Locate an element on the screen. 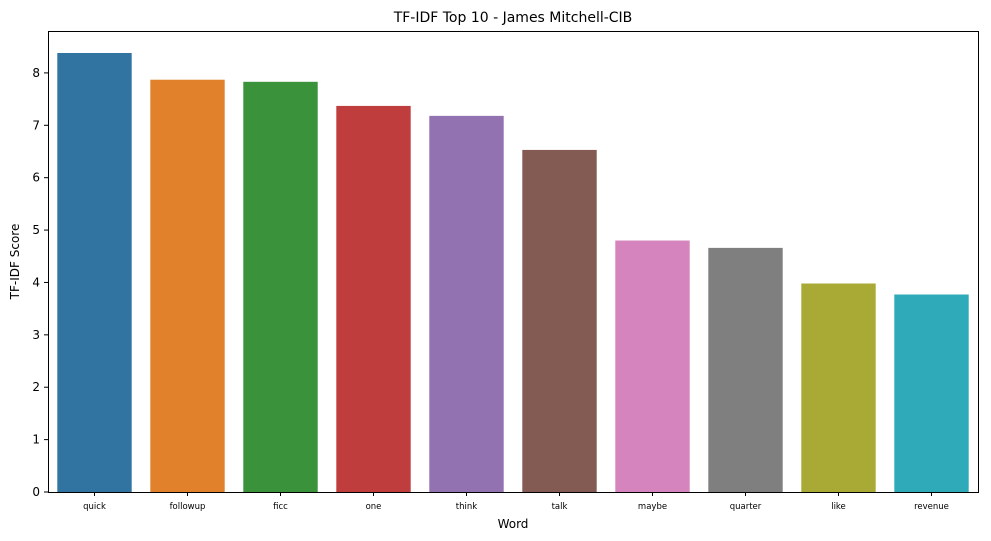  y-tick-label: 1 is located at coordinates (36, 440).